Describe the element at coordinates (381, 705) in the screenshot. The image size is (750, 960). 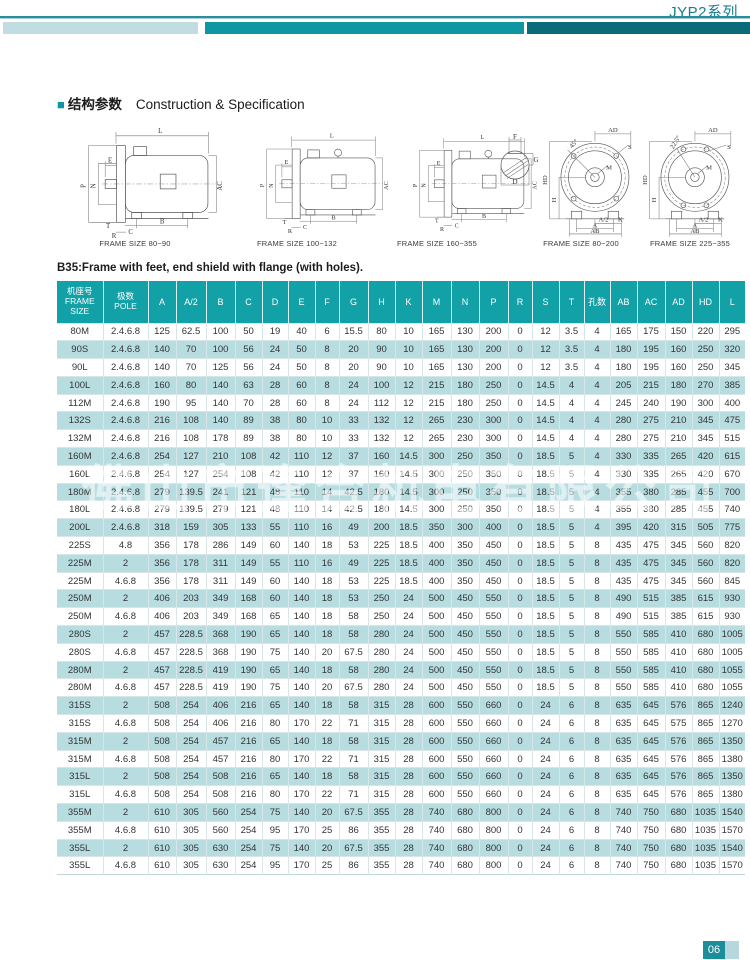
I see `table-cell: 315` at that location.